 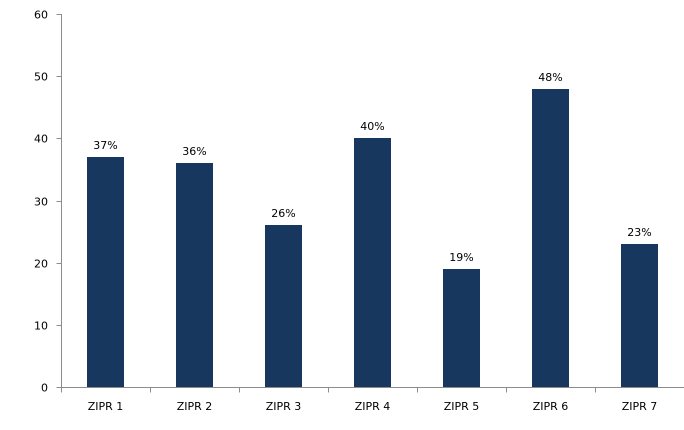 I want to click on x-tick-label: ZIPR 1, so click(x=106, y=406).